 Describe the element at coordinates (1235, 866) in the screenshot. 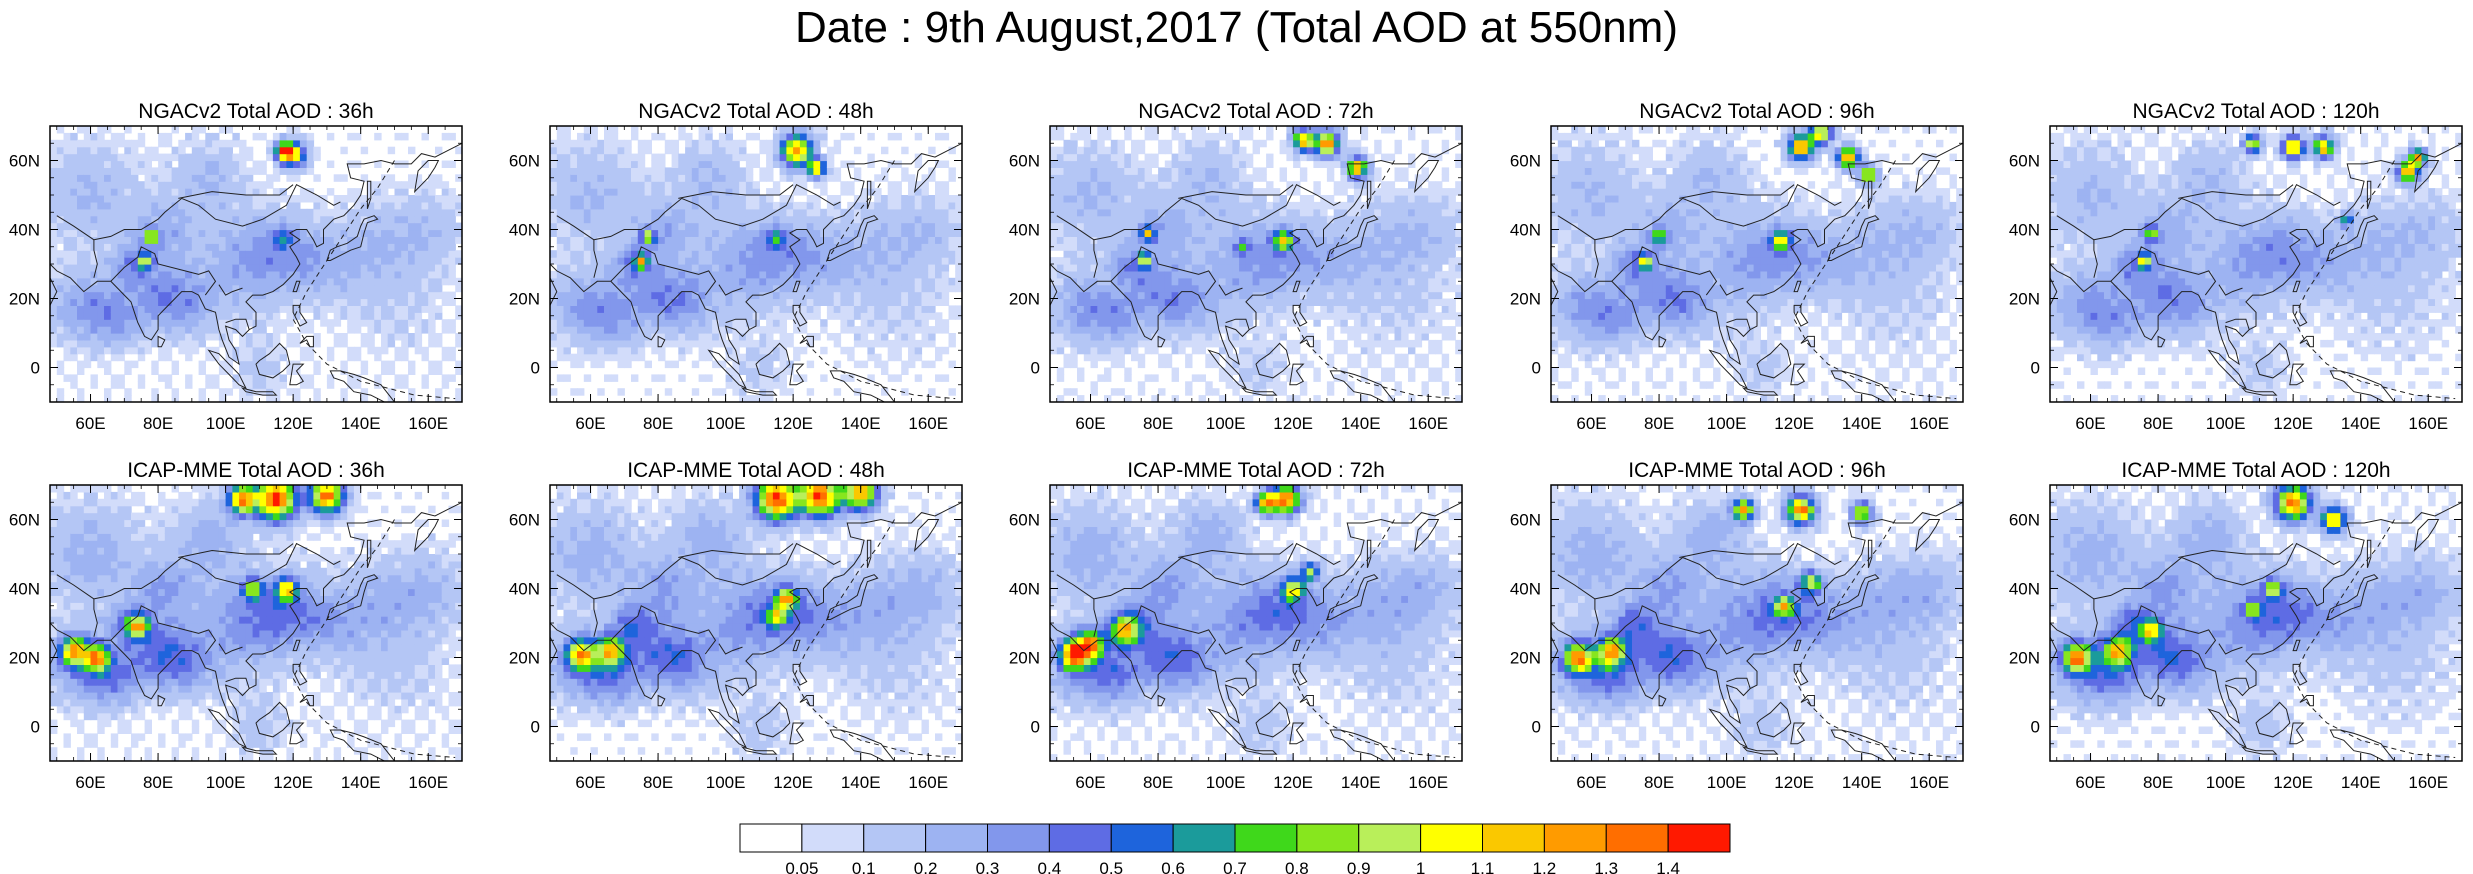

I see `colorbar-label: 0.7` at that location.